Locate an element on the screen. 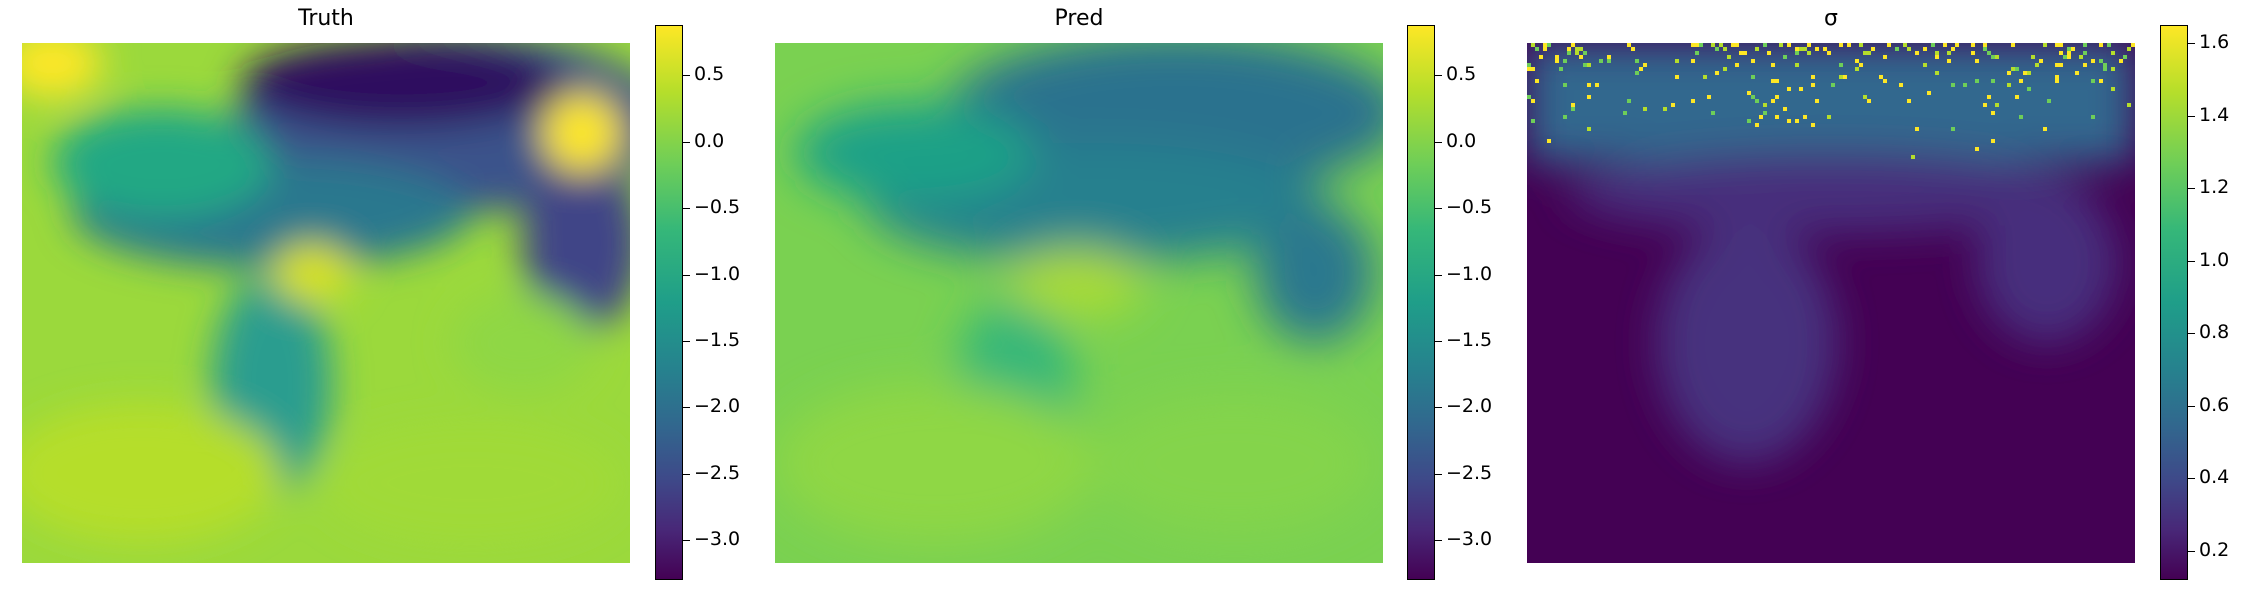 Image resolution: width=2250 pixels, height=600 pixels. colorbar-tick-label: 0.8 is located at coordinates (2214, 332).